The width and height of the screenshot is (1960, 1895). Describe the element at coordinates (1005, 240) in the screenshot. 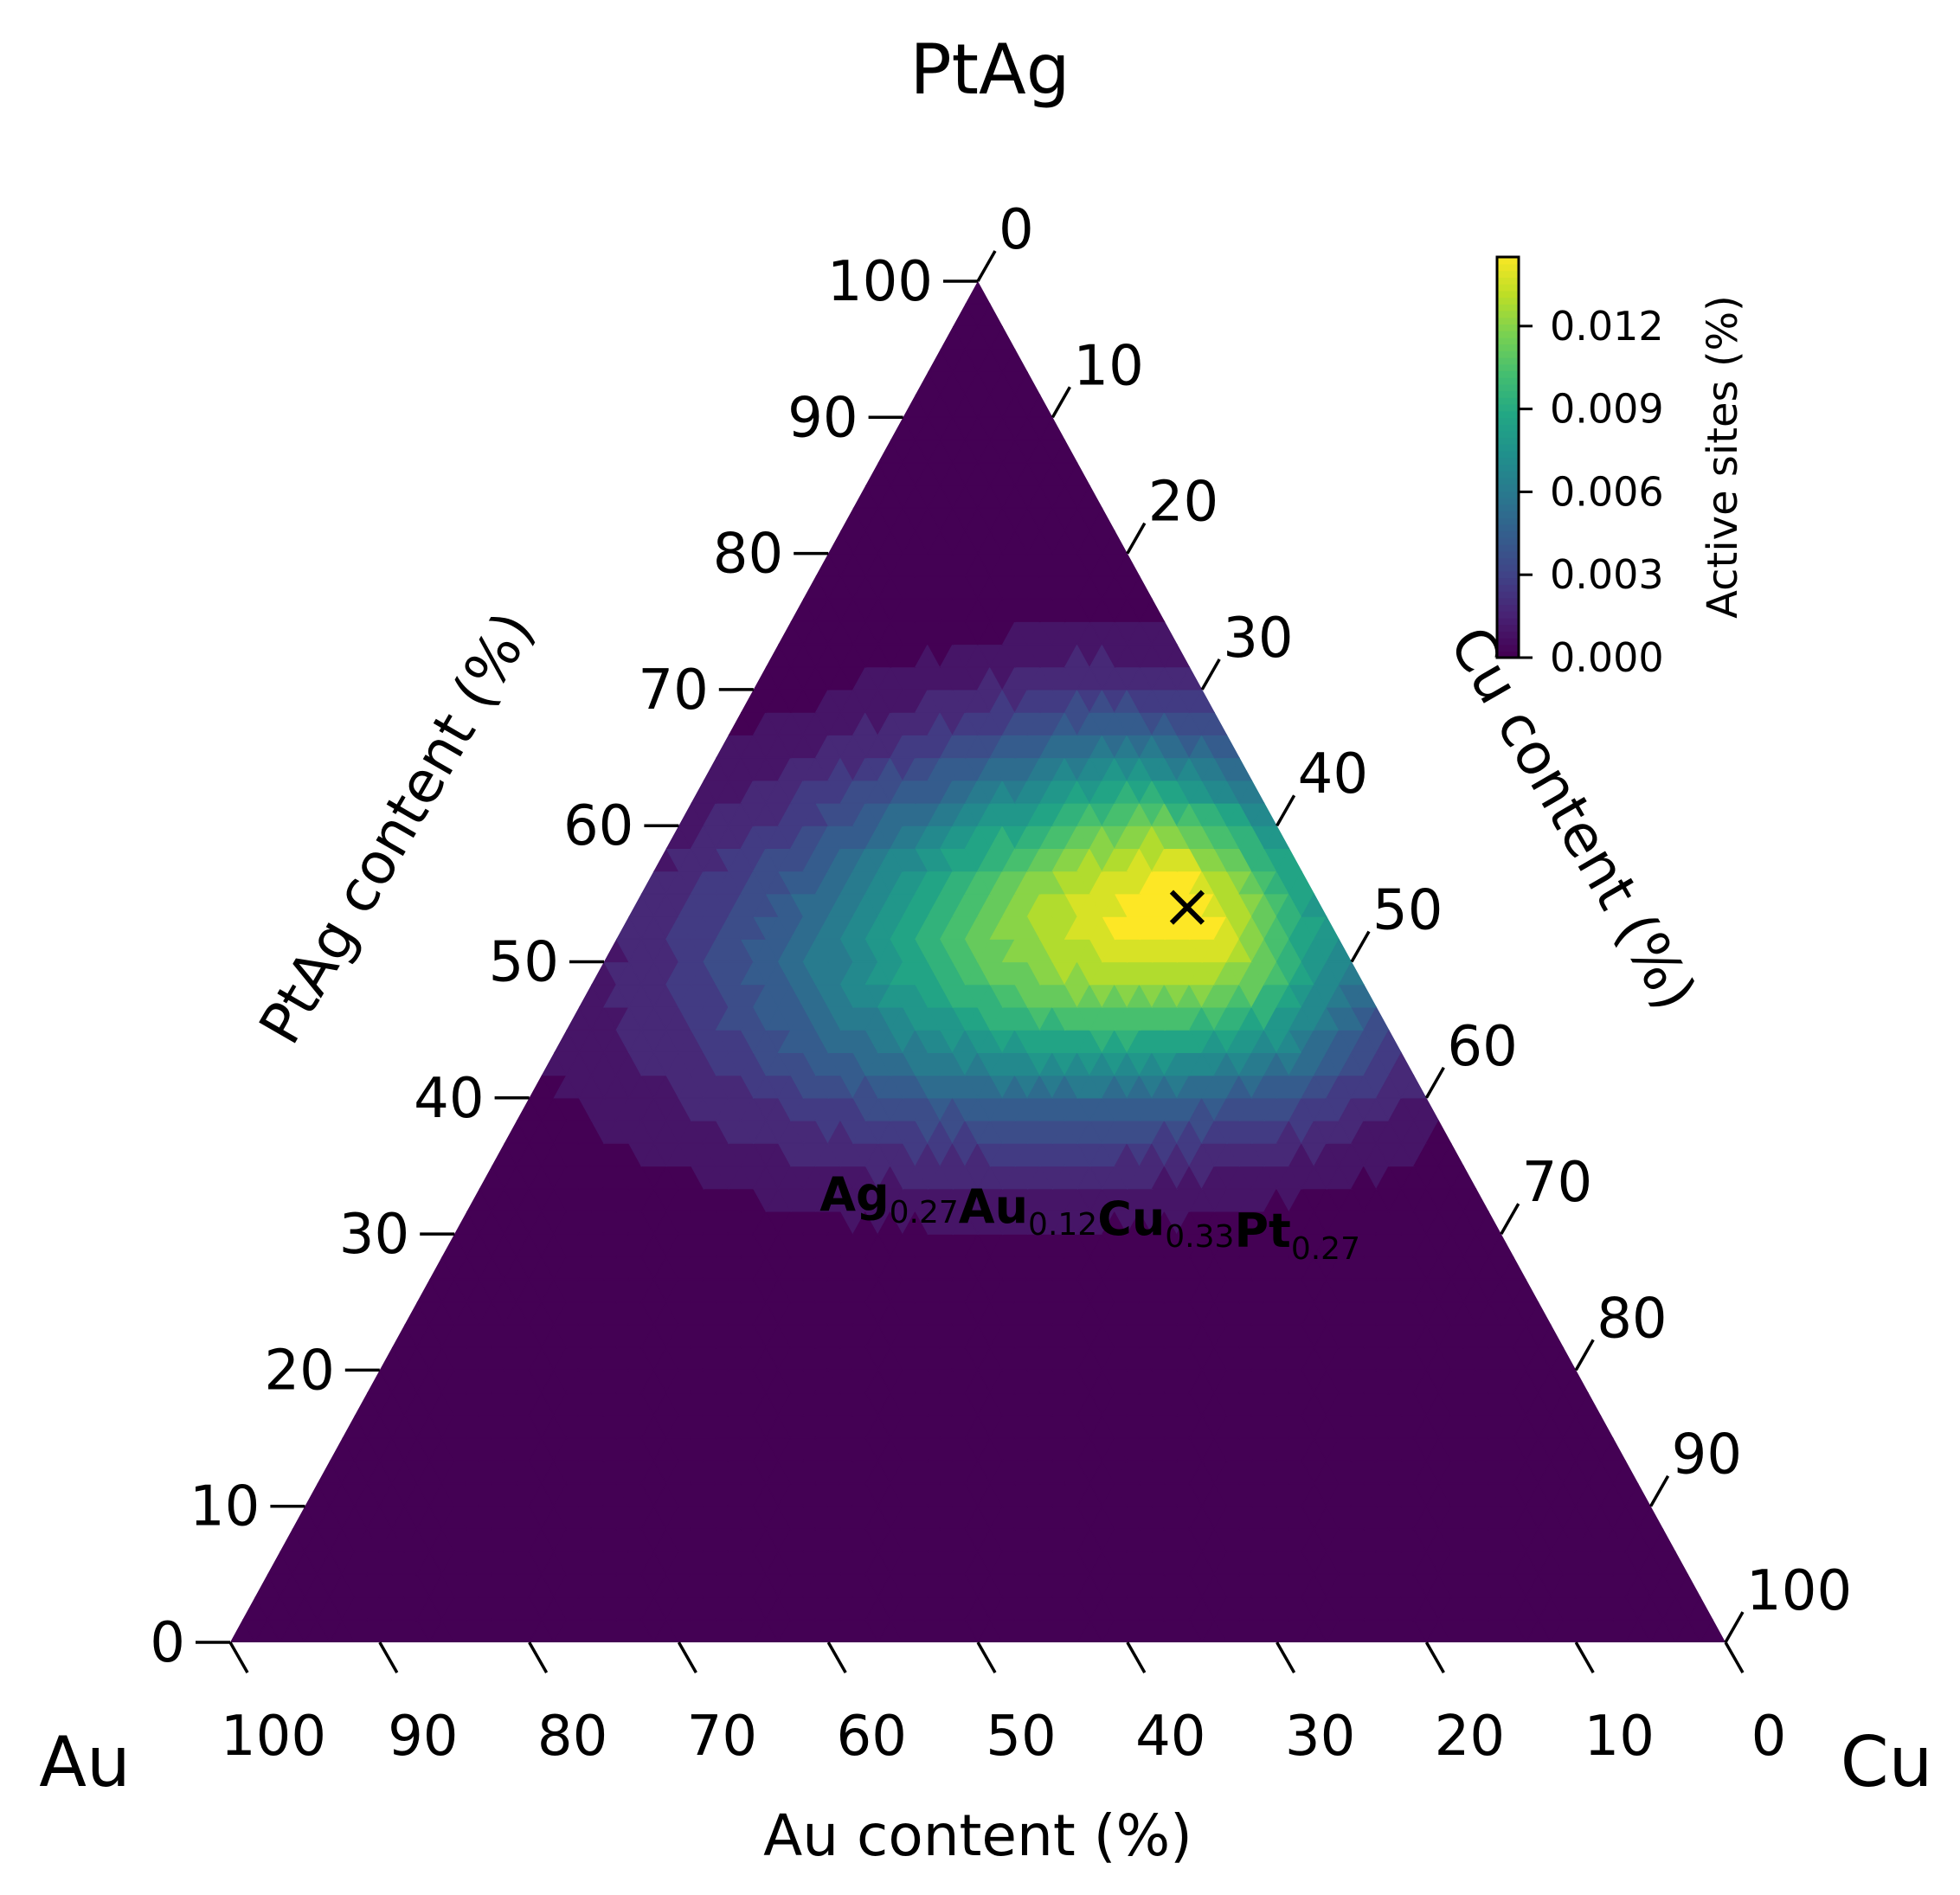

I see `right-tick: 0` at that location.